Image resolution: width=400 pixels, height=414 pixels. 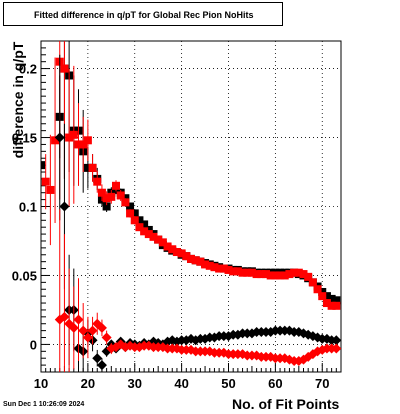 What do you see at coordinates (28, 207) in the screenshot?
I see `y-tick-label: 0.1` at bounding box center [28, 207].